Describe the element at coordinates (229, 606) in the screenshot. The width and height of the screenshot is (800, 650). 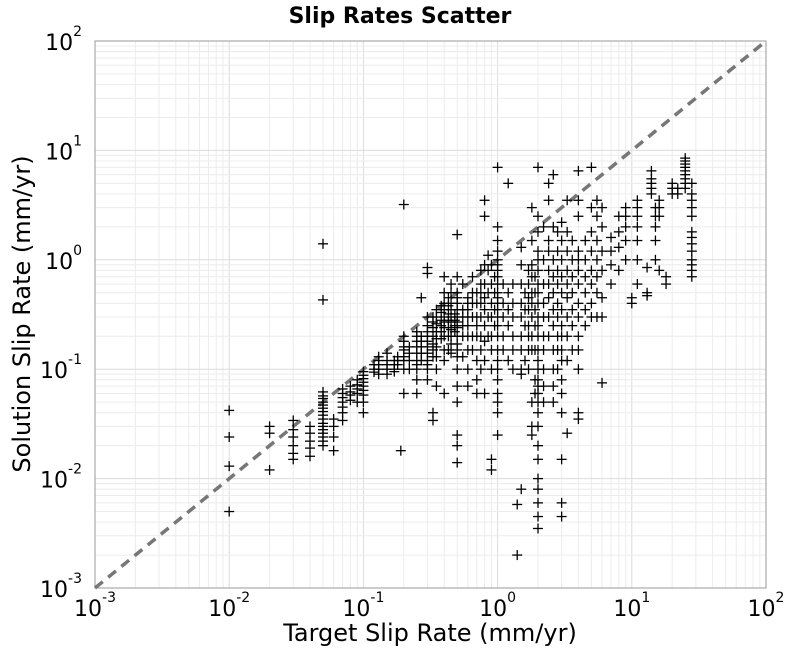
I see `x-tick-label: 10-2` at that location.